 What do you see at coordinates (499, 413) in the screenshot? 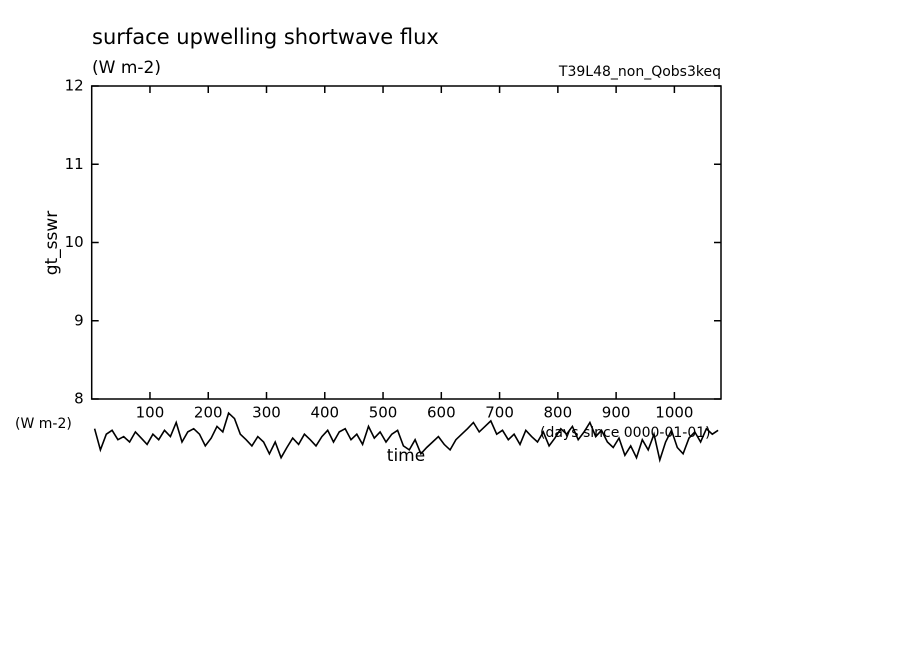
I see `x-tick-label: 700` at bounding box center [499, 413].